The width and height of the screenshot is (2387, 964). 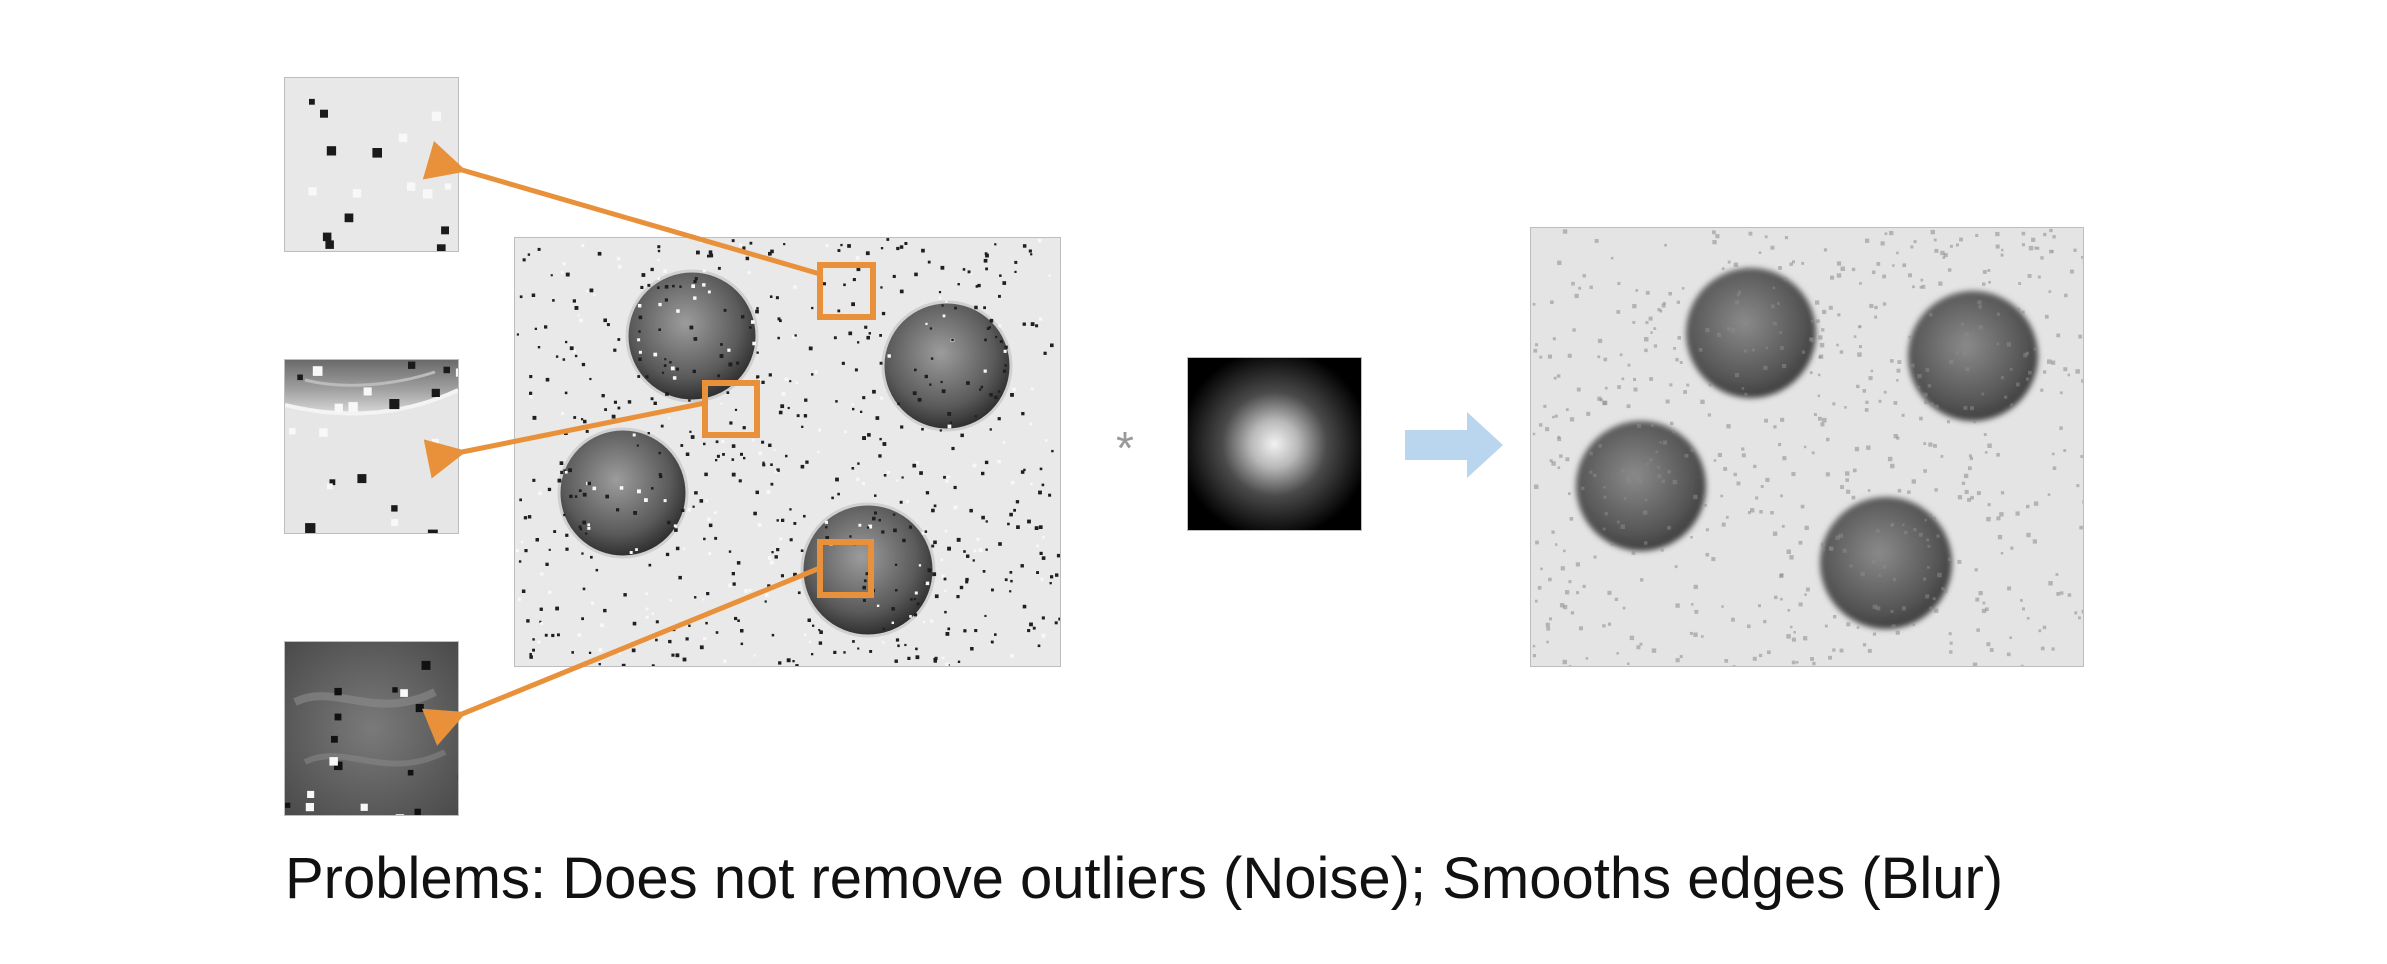 What do you see at coordinates (621, 655) in the screenshot?
I see `arrow-to-coin-patch` at bounding box center [621, 655].